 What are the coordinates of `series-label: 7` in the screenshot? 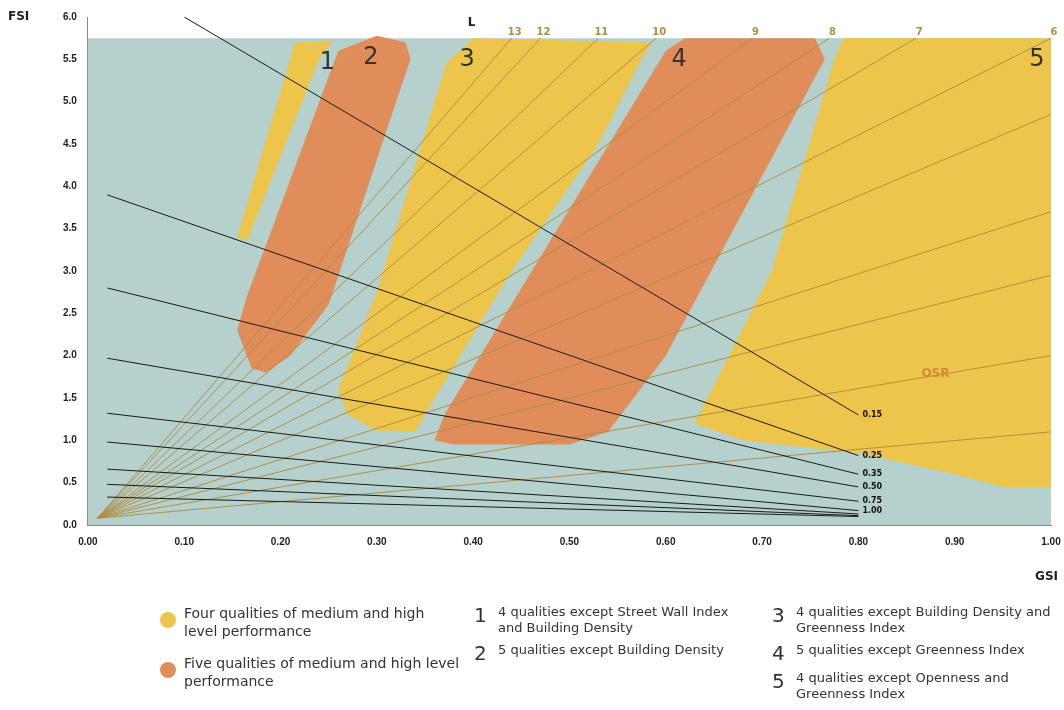 It's located at (919, 31).